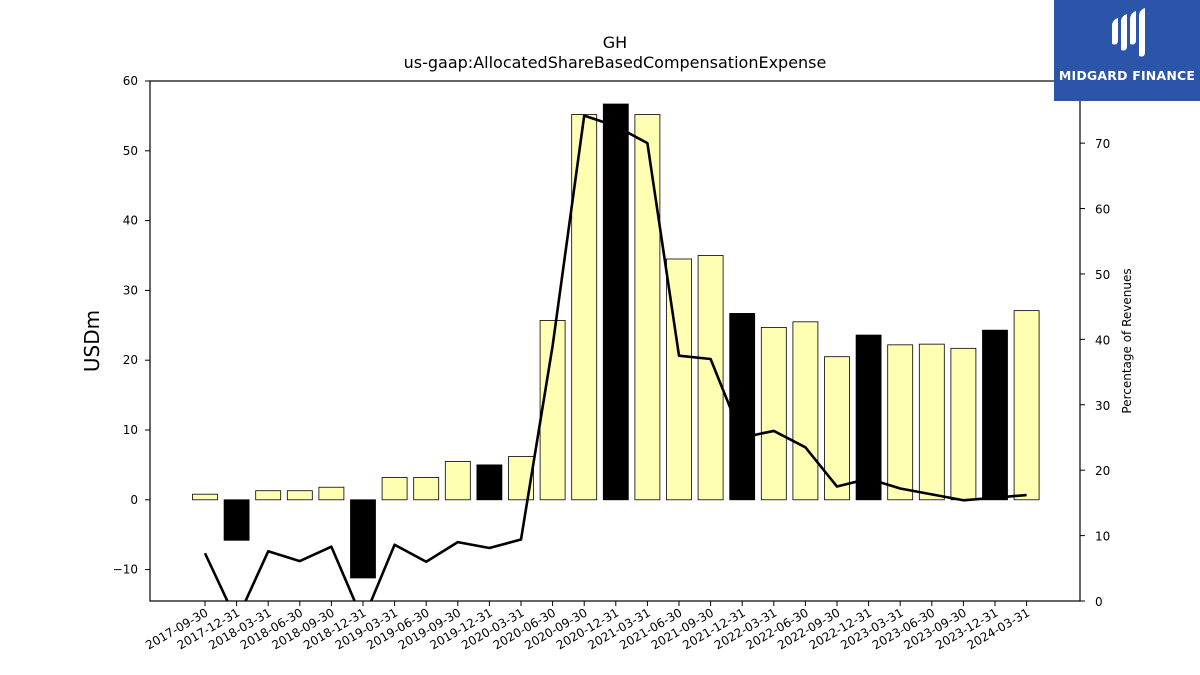 This screenshot has width=1200, height=675. Describe the element at coordinates (1102, 275) in the screenshot. I see `right-tick-label: 50` at that location.